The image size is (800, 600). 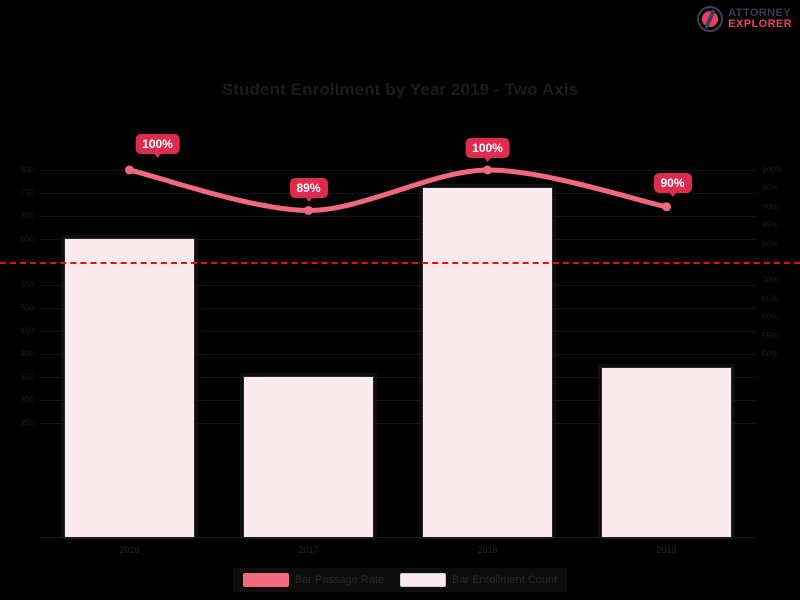 I want to click on legend-item-bar-passage-rate: Bar Passage Rate, so click(x=313, y=580).